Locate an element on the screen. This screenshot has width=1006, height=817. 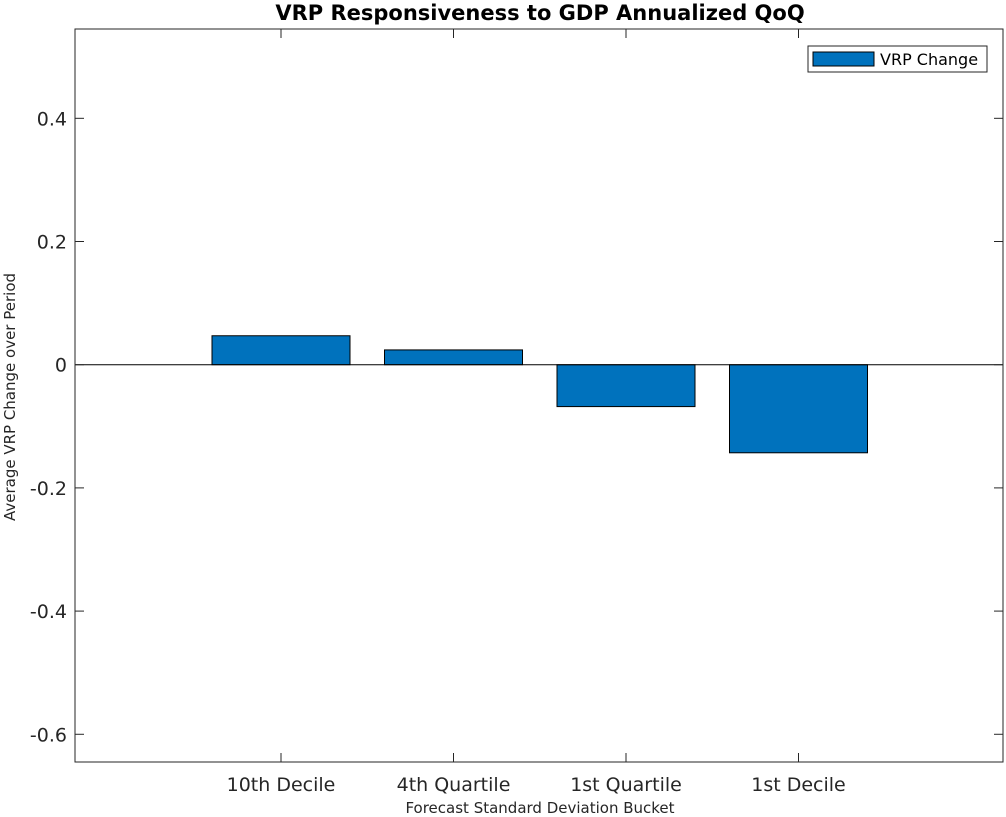
x-tick-label: 4th Quartile is located at coordinates (454, 785).